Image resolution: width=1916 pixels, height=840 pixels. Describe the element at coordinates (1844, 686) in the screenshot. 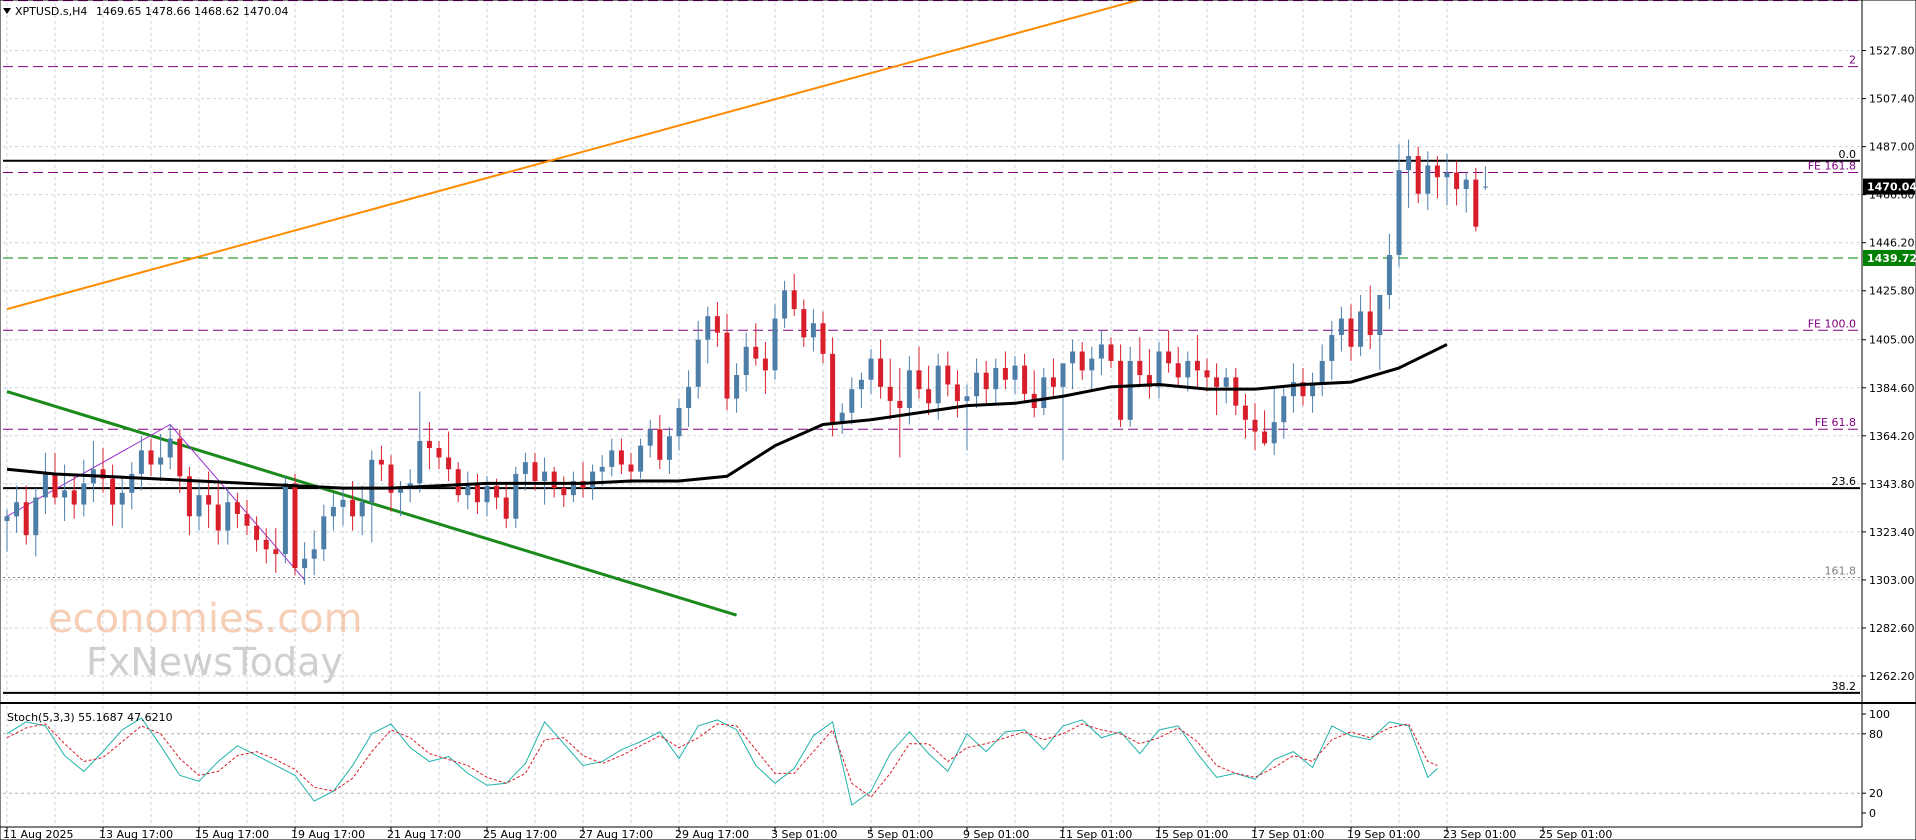

I see `level-label: 38.2` at that location.